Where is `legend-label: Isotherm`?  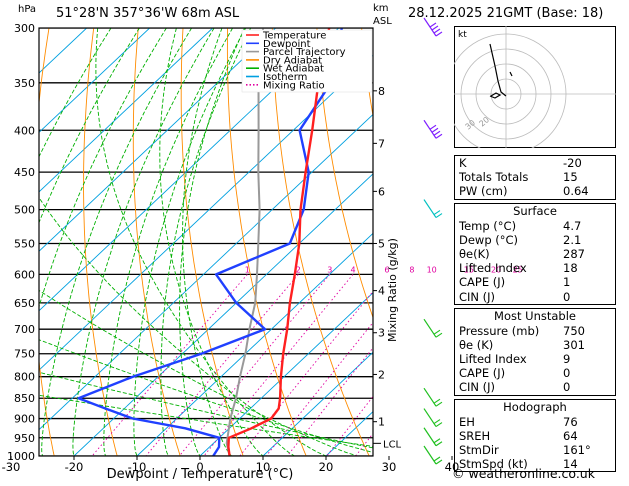 legend-label: Isotherm is located at coordinates (285, 77).